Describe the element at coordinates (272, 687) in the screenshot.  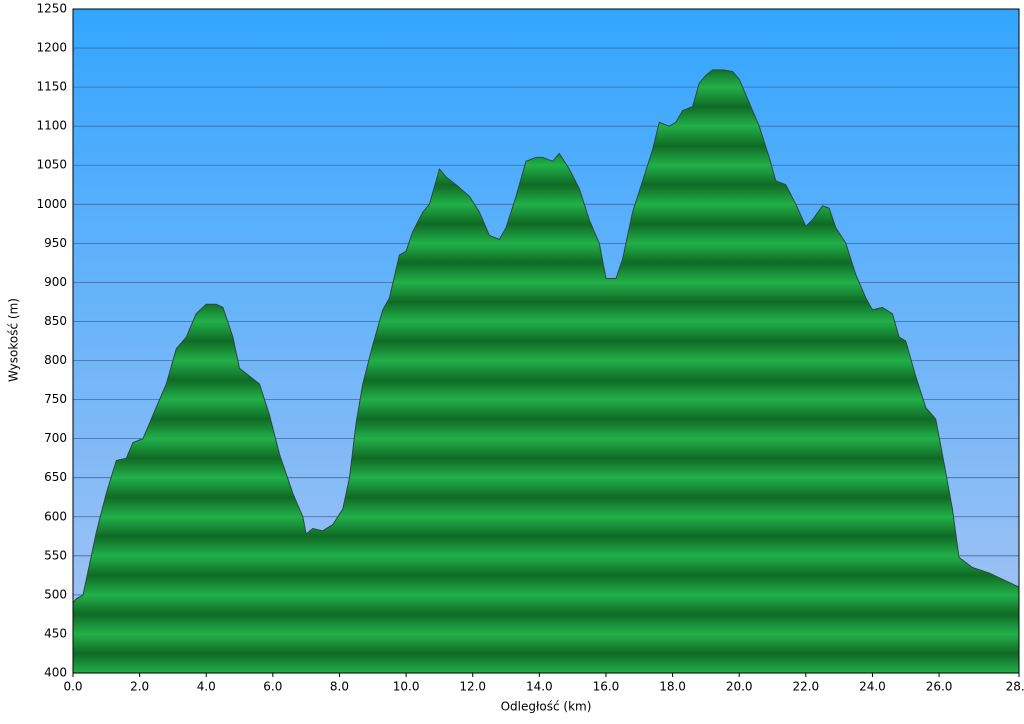
I see `x-tick-label: 6.0` at that location.